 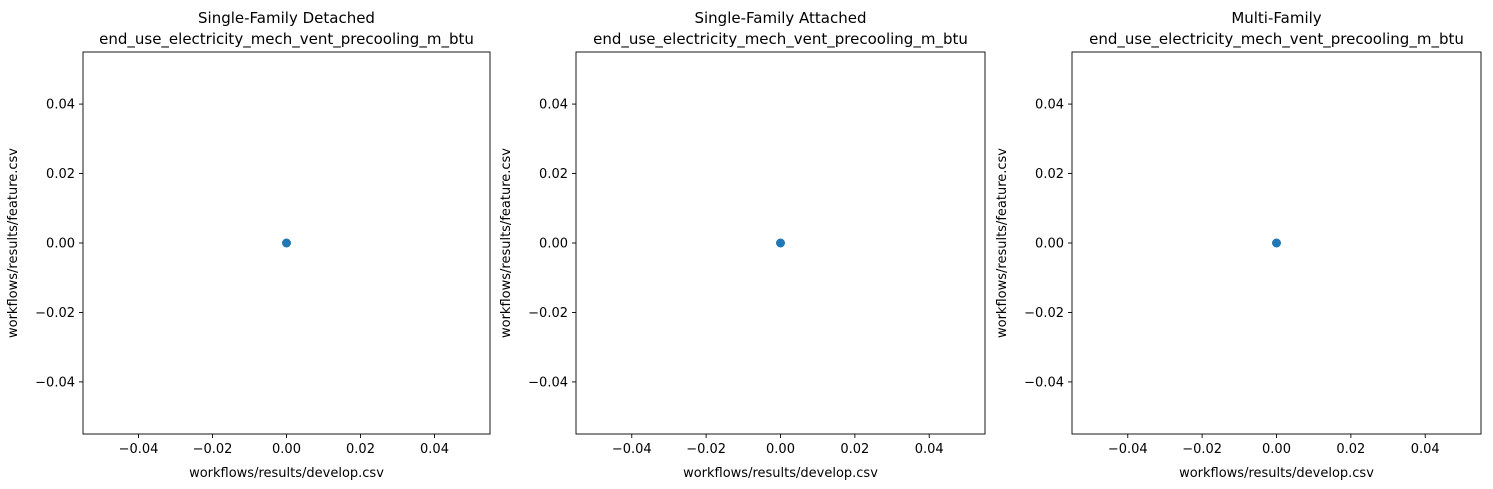 I want to click on chart-title: Single-Family Attached, so click(x=780, y=18).